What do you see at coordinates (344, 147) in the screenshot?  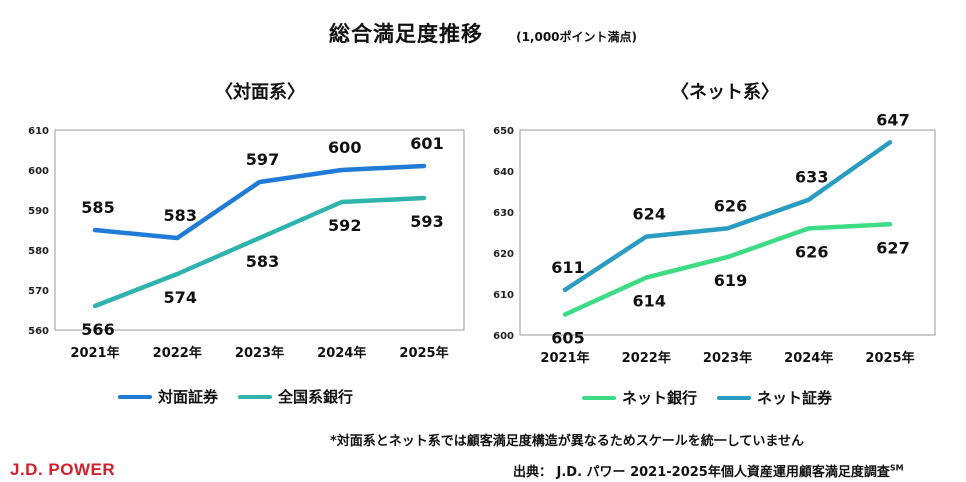 I see `data-label: 600` at bounding box center [344, 147].